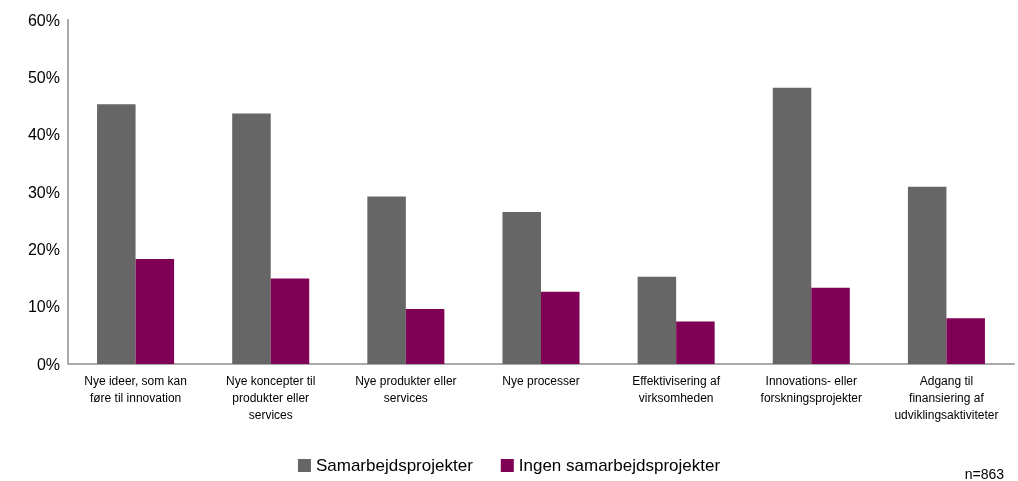  Describe the element at coordinates (135, 389) in the screenshot. I see `x-tick-label: Nye ideer, som kan føre til innovation` at that location.